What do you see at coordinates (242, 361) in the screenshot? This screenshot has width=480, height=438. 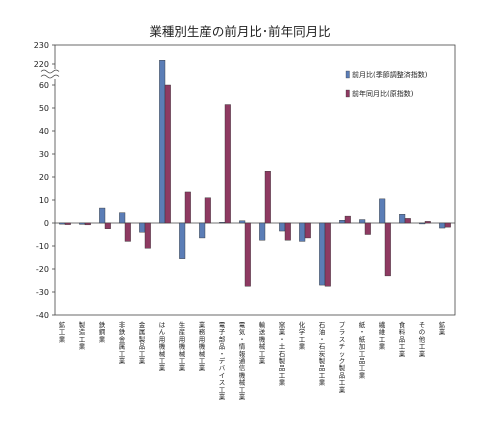 I see `category-label: 電気・情報通信機械工業` at bounding box center [242, 361].